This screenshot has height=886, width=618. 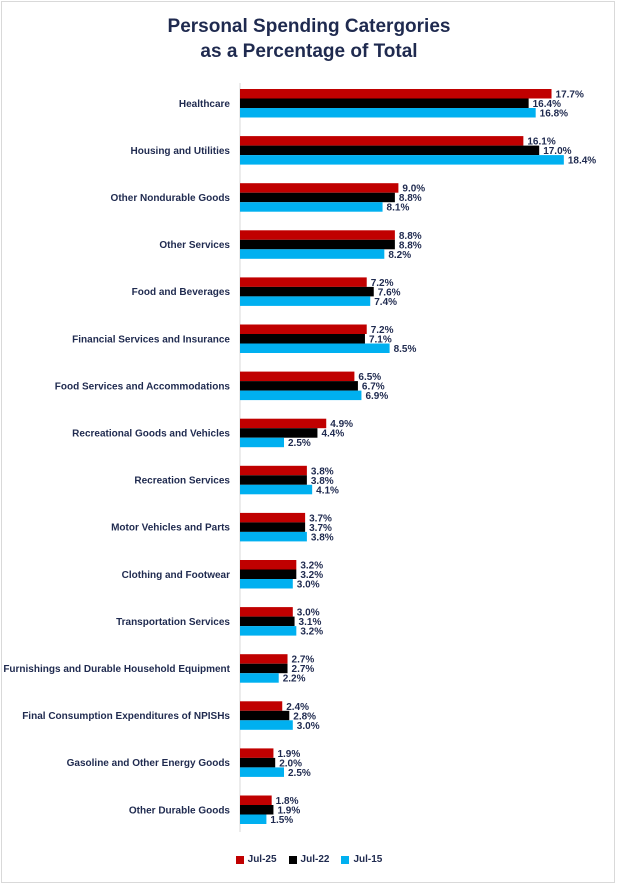 I want to click on data-label: 16.8%, so click(x=554, y=114).